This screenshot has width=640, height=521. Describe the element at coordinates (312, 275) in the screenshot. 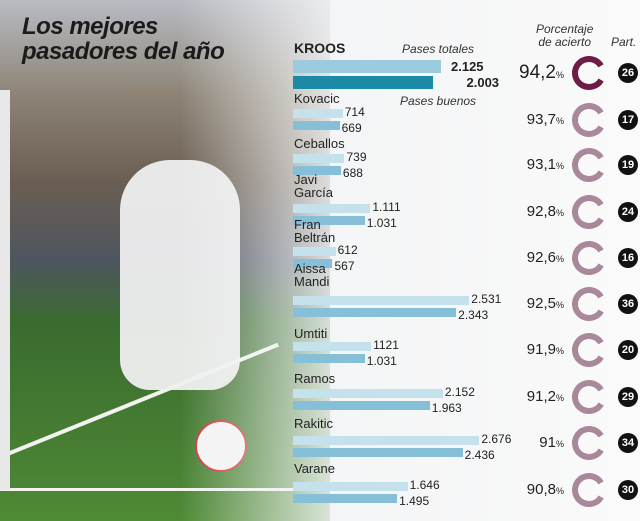

I see `player-name: Aissa Mandi` at that location.